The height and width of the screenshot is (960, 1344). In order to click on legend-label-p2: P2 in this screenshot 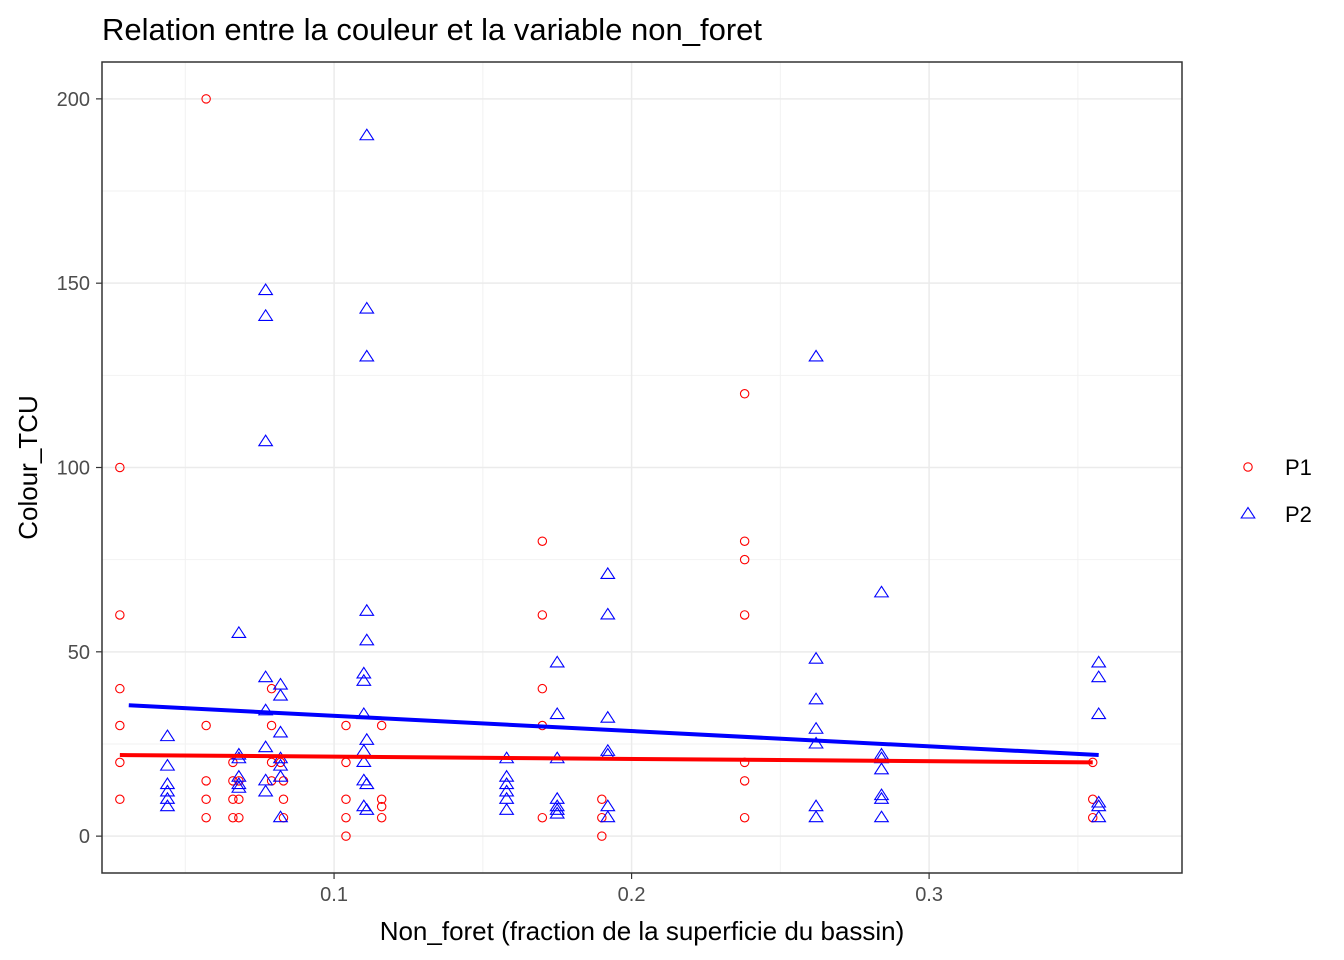, I will do `click(1298, 514)`.